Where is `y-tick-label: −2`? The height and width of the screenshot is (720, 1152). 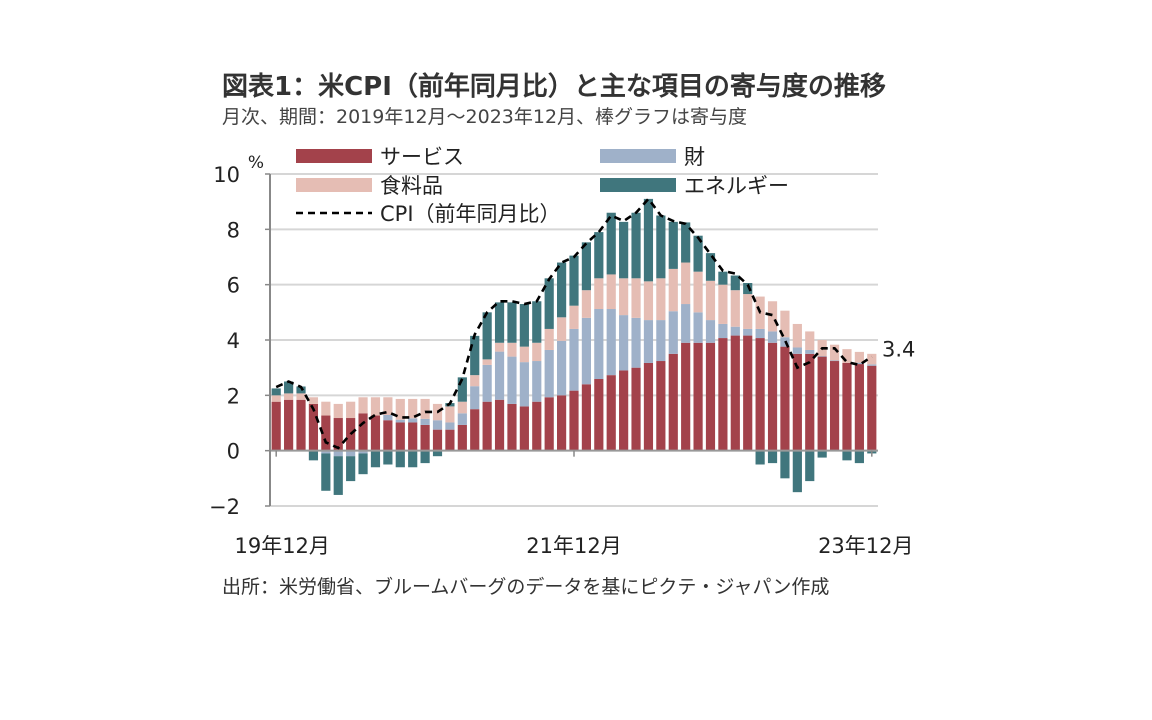
y-tick-label: −2 is located at coordinates (224, 507).